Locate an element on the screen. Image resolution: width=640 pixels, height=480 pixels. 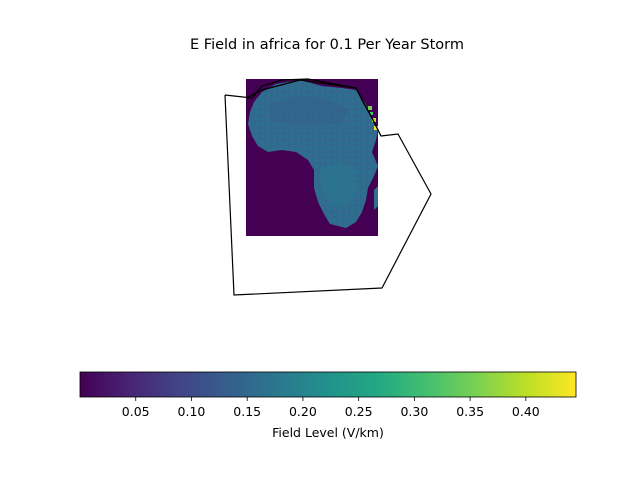
colorbar-label: Field Level (V/km) is located at coordinates (328, 432).